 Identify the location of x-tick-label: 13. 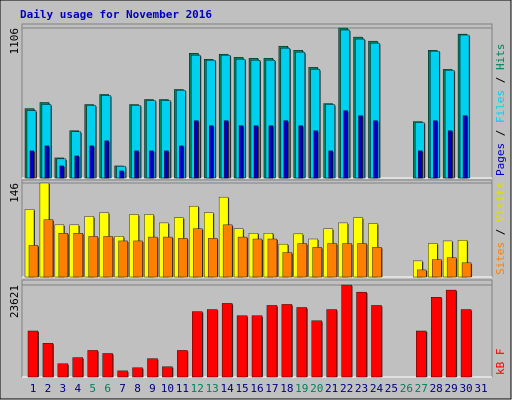
(212, 388).